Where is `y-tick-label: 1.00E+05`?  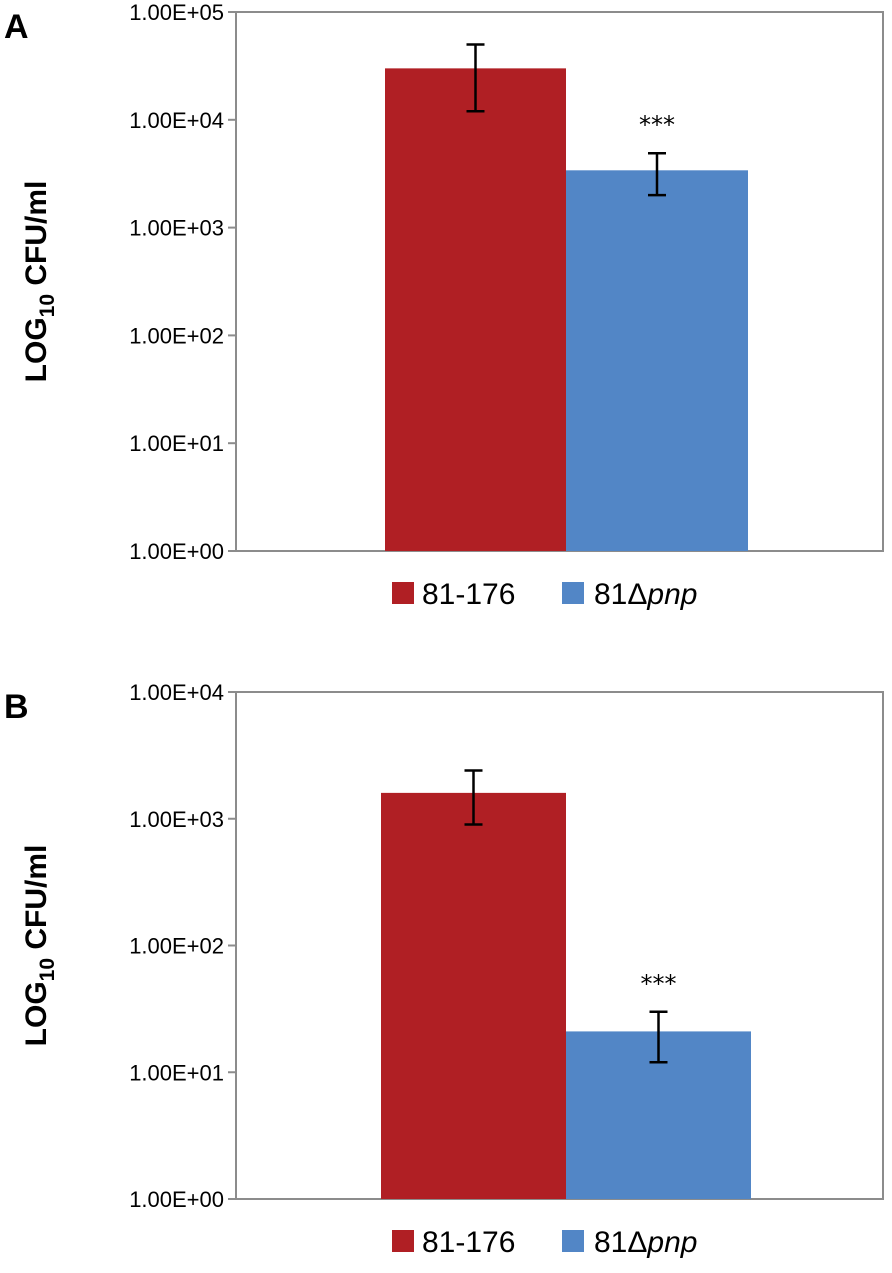 y-tick-label: 1.00E+05 is located at coordinates (176, 12).